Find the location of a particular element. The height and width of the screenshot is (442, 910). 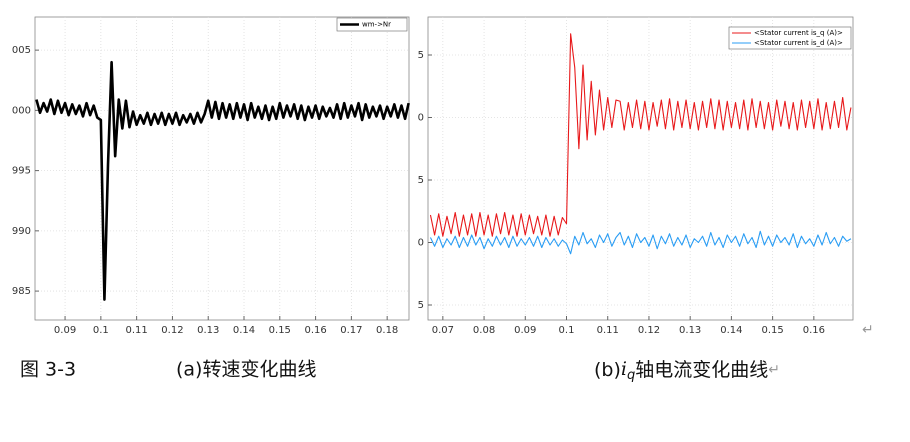

legend-label: <Stator current is_q (A)> is located at coordinates (798, 33).